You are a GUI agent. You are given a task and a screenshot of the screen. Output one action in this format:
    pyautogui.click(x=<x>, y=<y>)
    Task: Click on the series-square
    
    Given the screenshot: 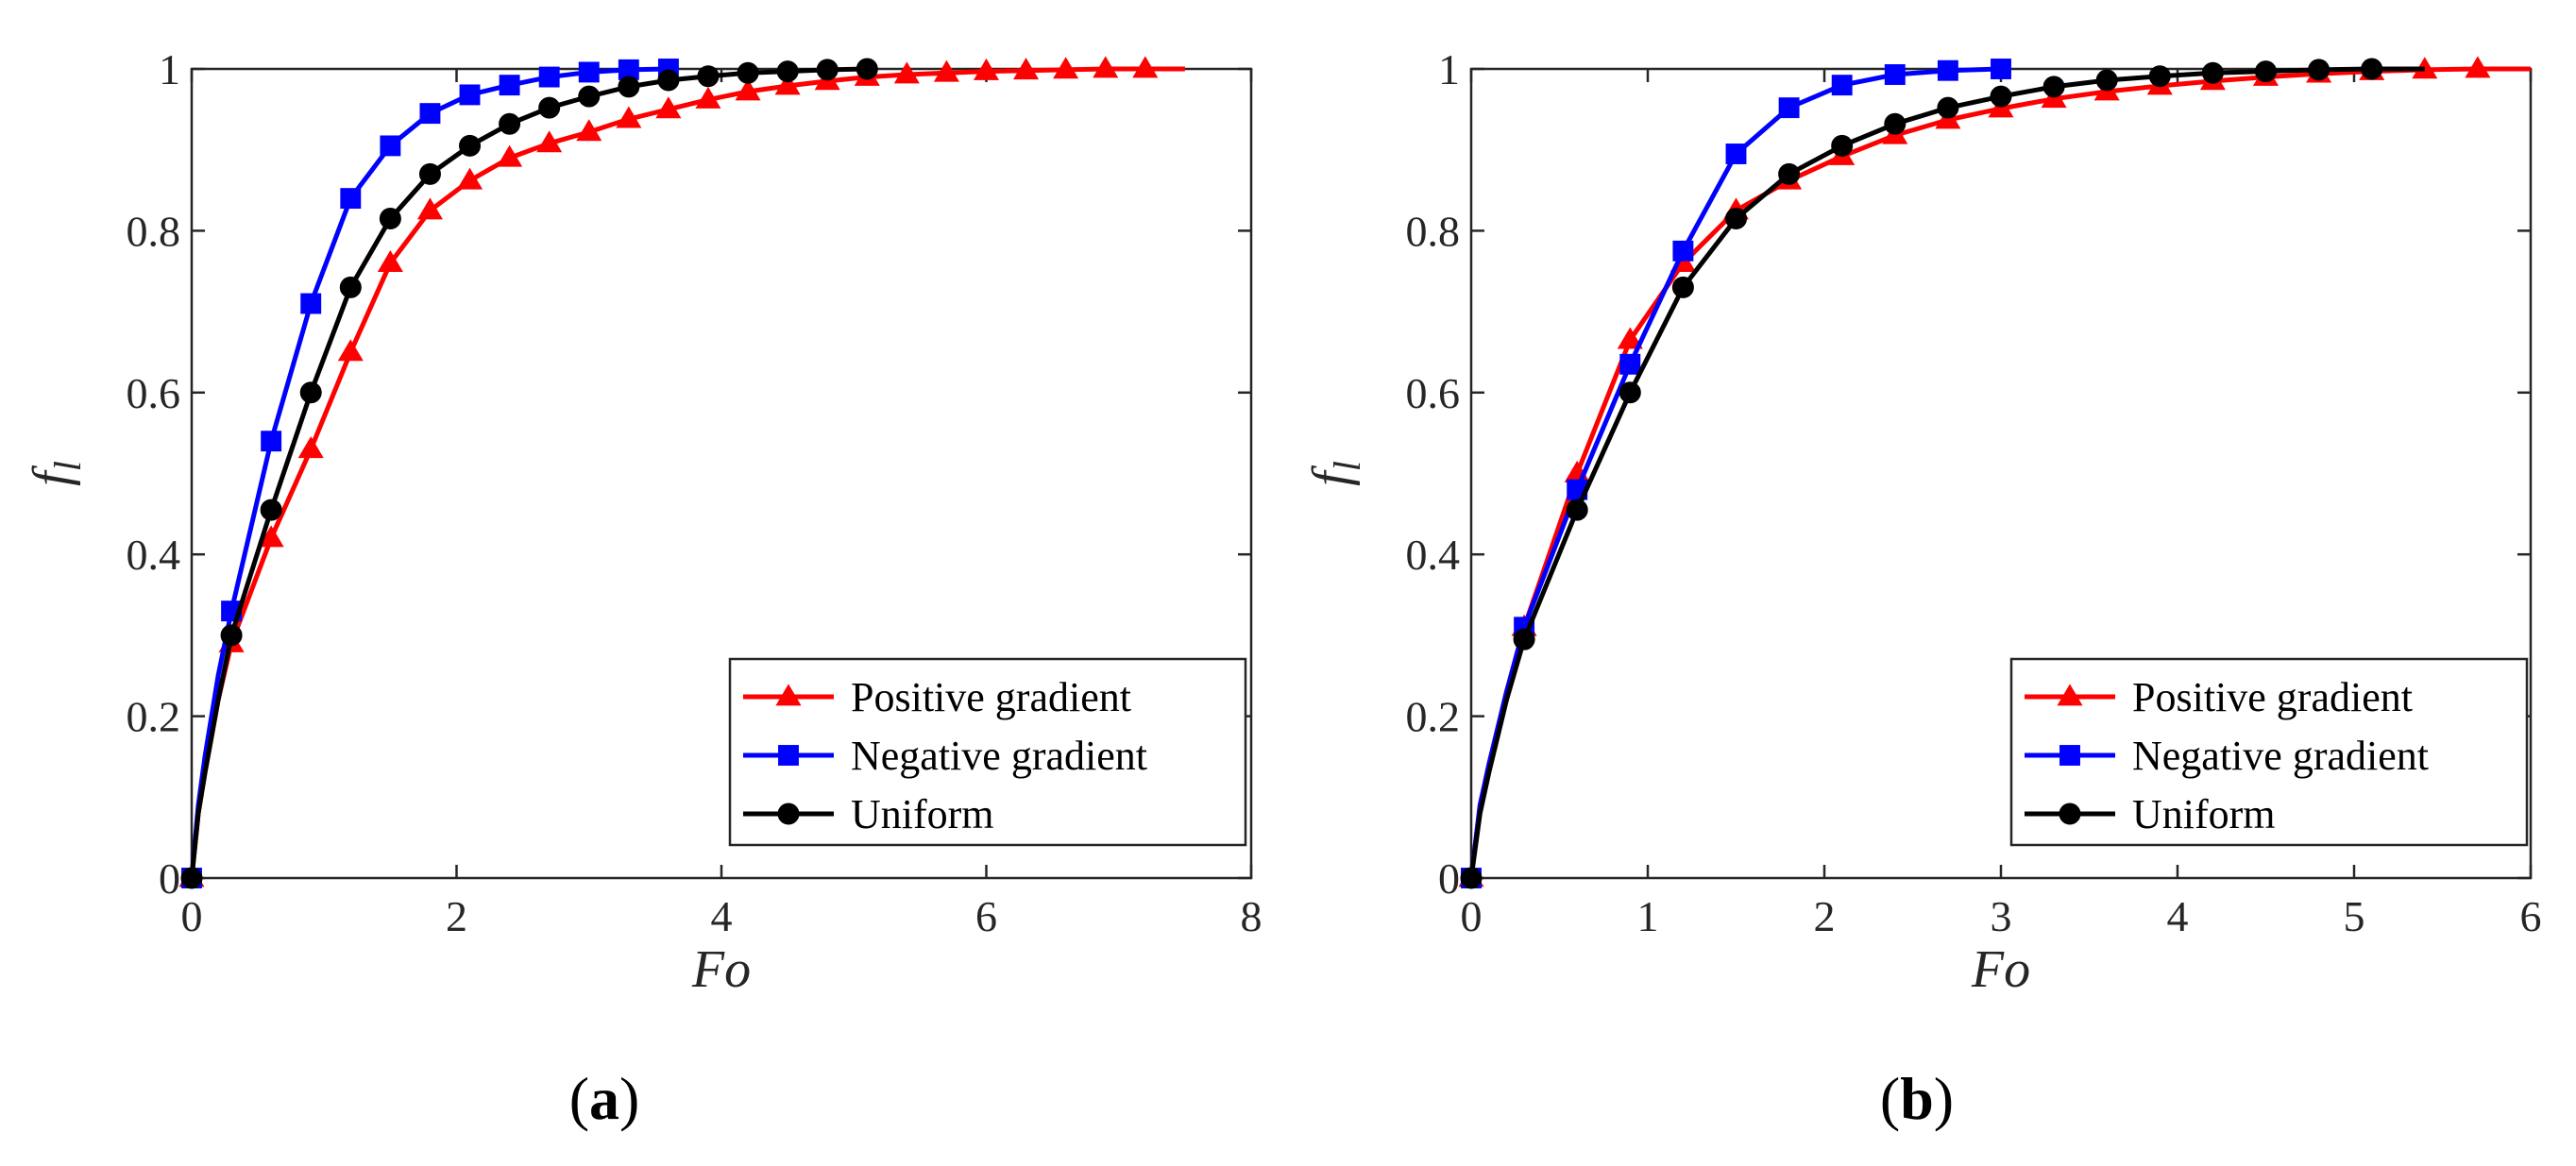 What is the action you would take?
    pyautogui.click(x=430, y=473)
    